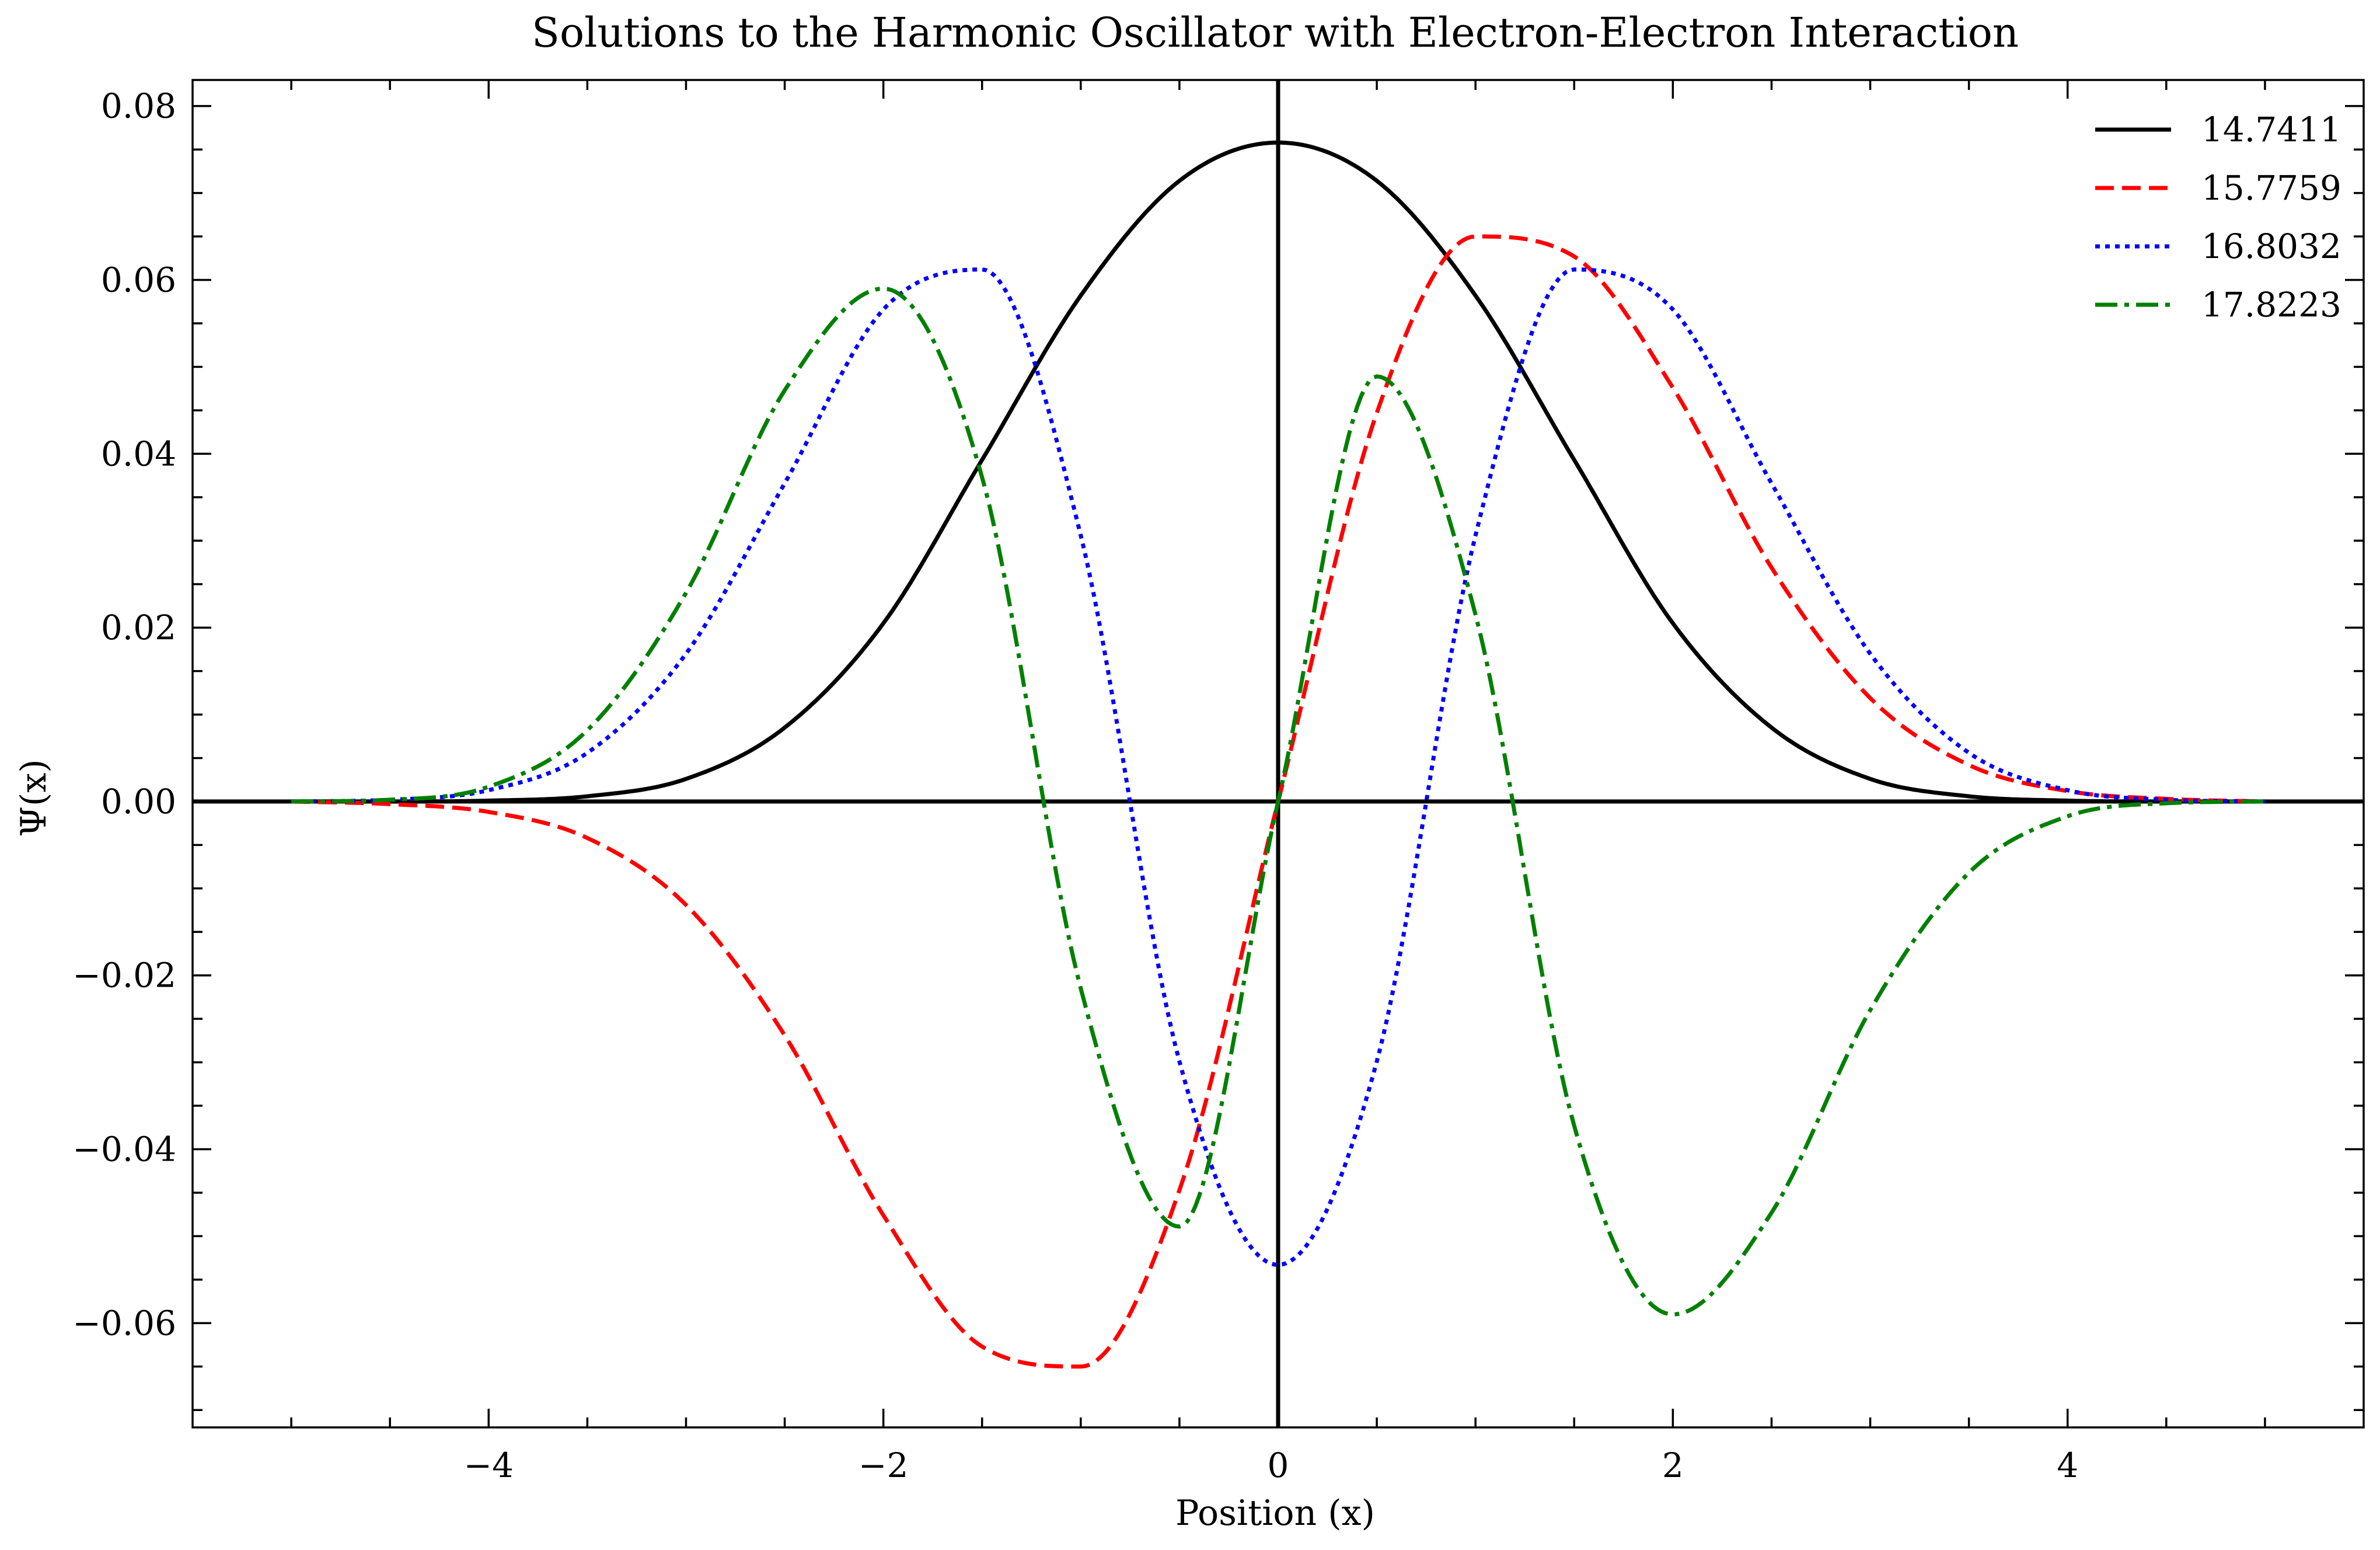 This screenshot has width=2380, height=1550. What do you see at coordinates (138, 279) in the screenshot?
I see `y-tick-label: 0.06` at bounding box center [138, 279].